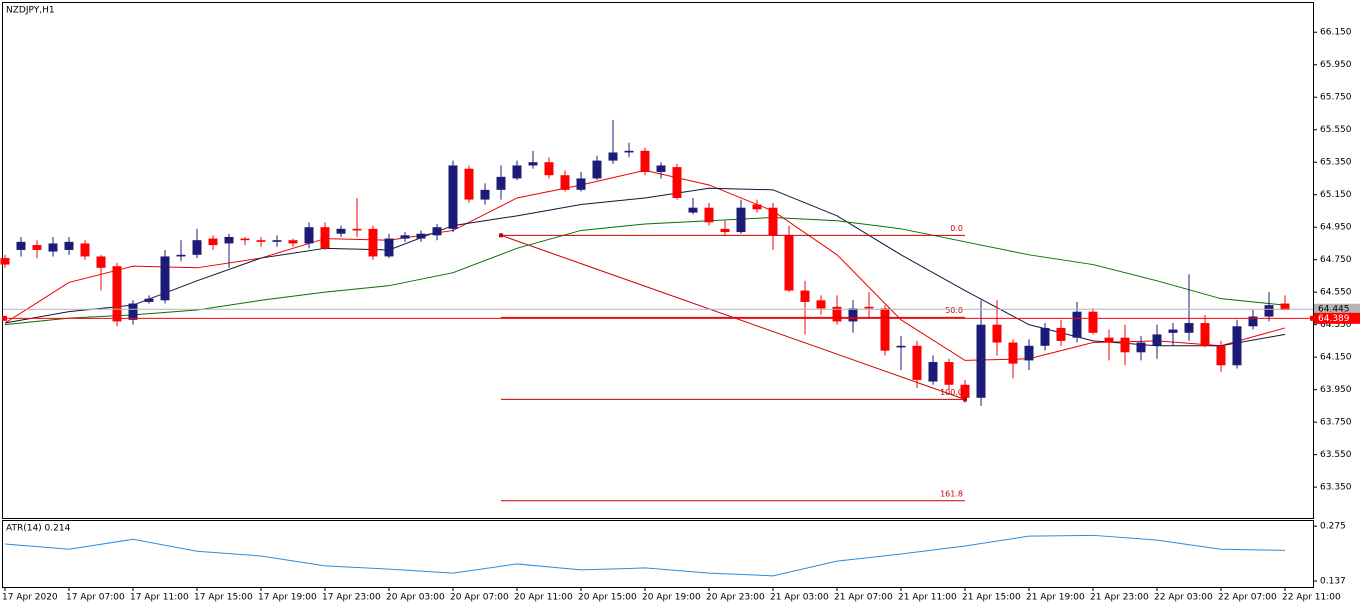  I want to click on y-tick-label: 63.750, so click(1336, 423).